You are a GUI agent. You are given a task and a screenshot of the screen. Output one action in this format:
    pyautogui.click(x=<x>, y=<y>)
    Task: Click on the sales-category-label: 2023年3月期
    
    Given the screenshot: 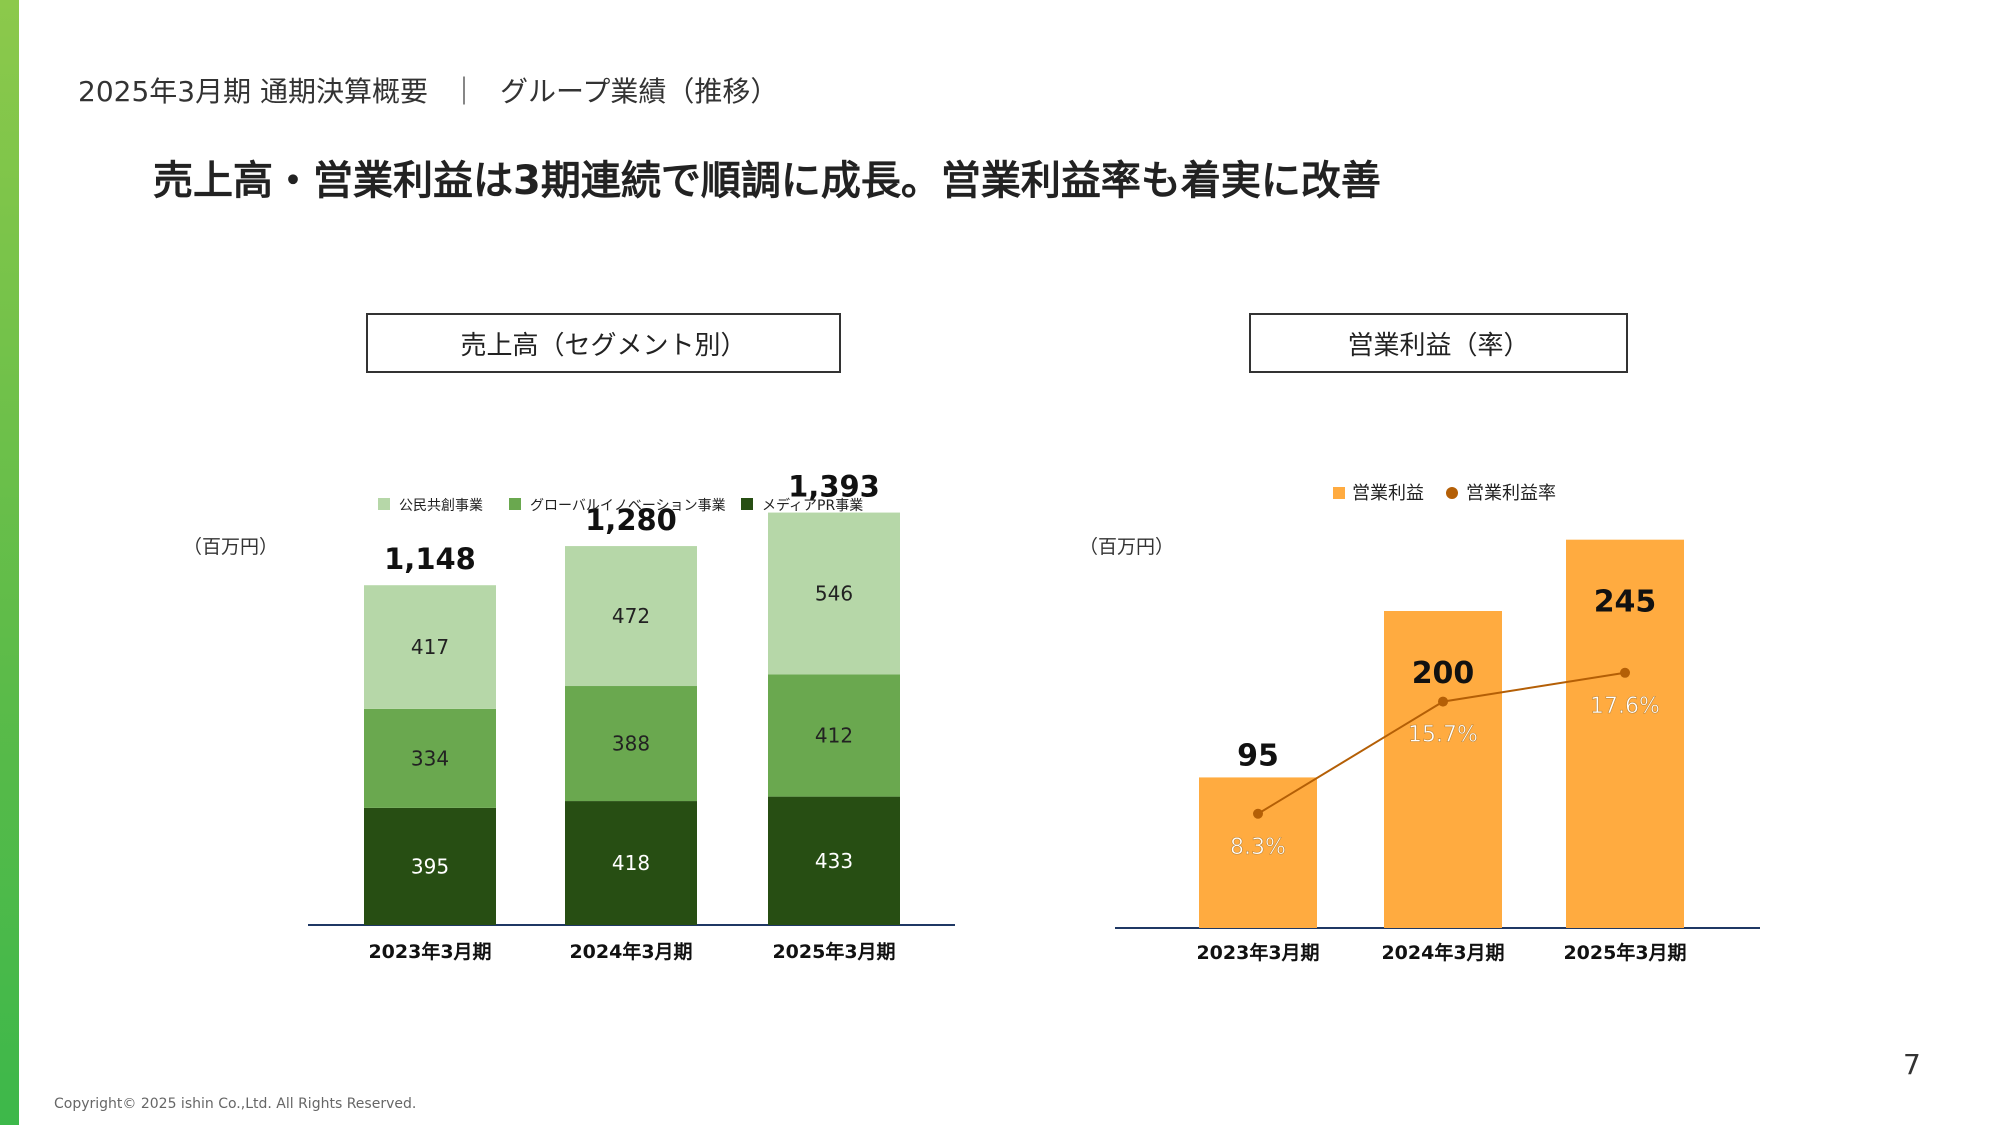 What is the action you would take?
    pyautogui.click(x=429, y=951)
    